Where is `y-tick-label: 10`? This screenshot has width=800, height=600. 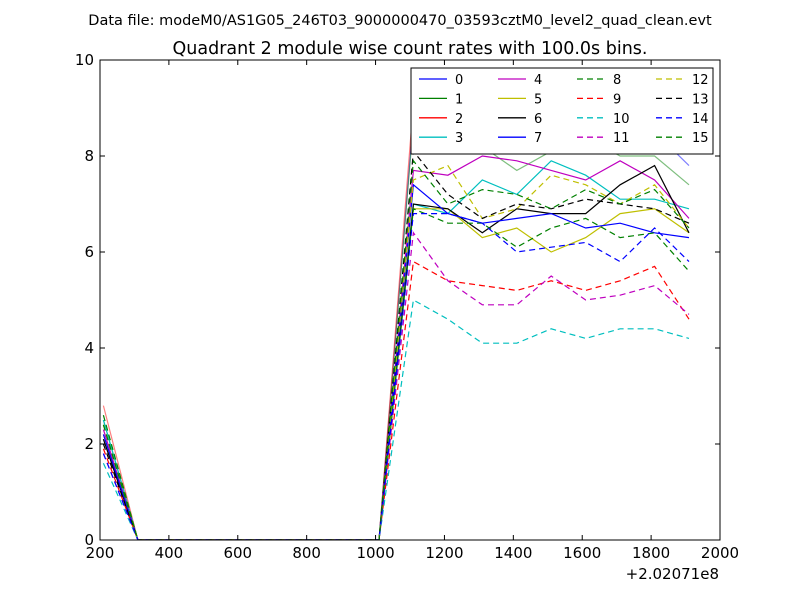
y-tick-label: 10 is located at coordinates (84, 60).